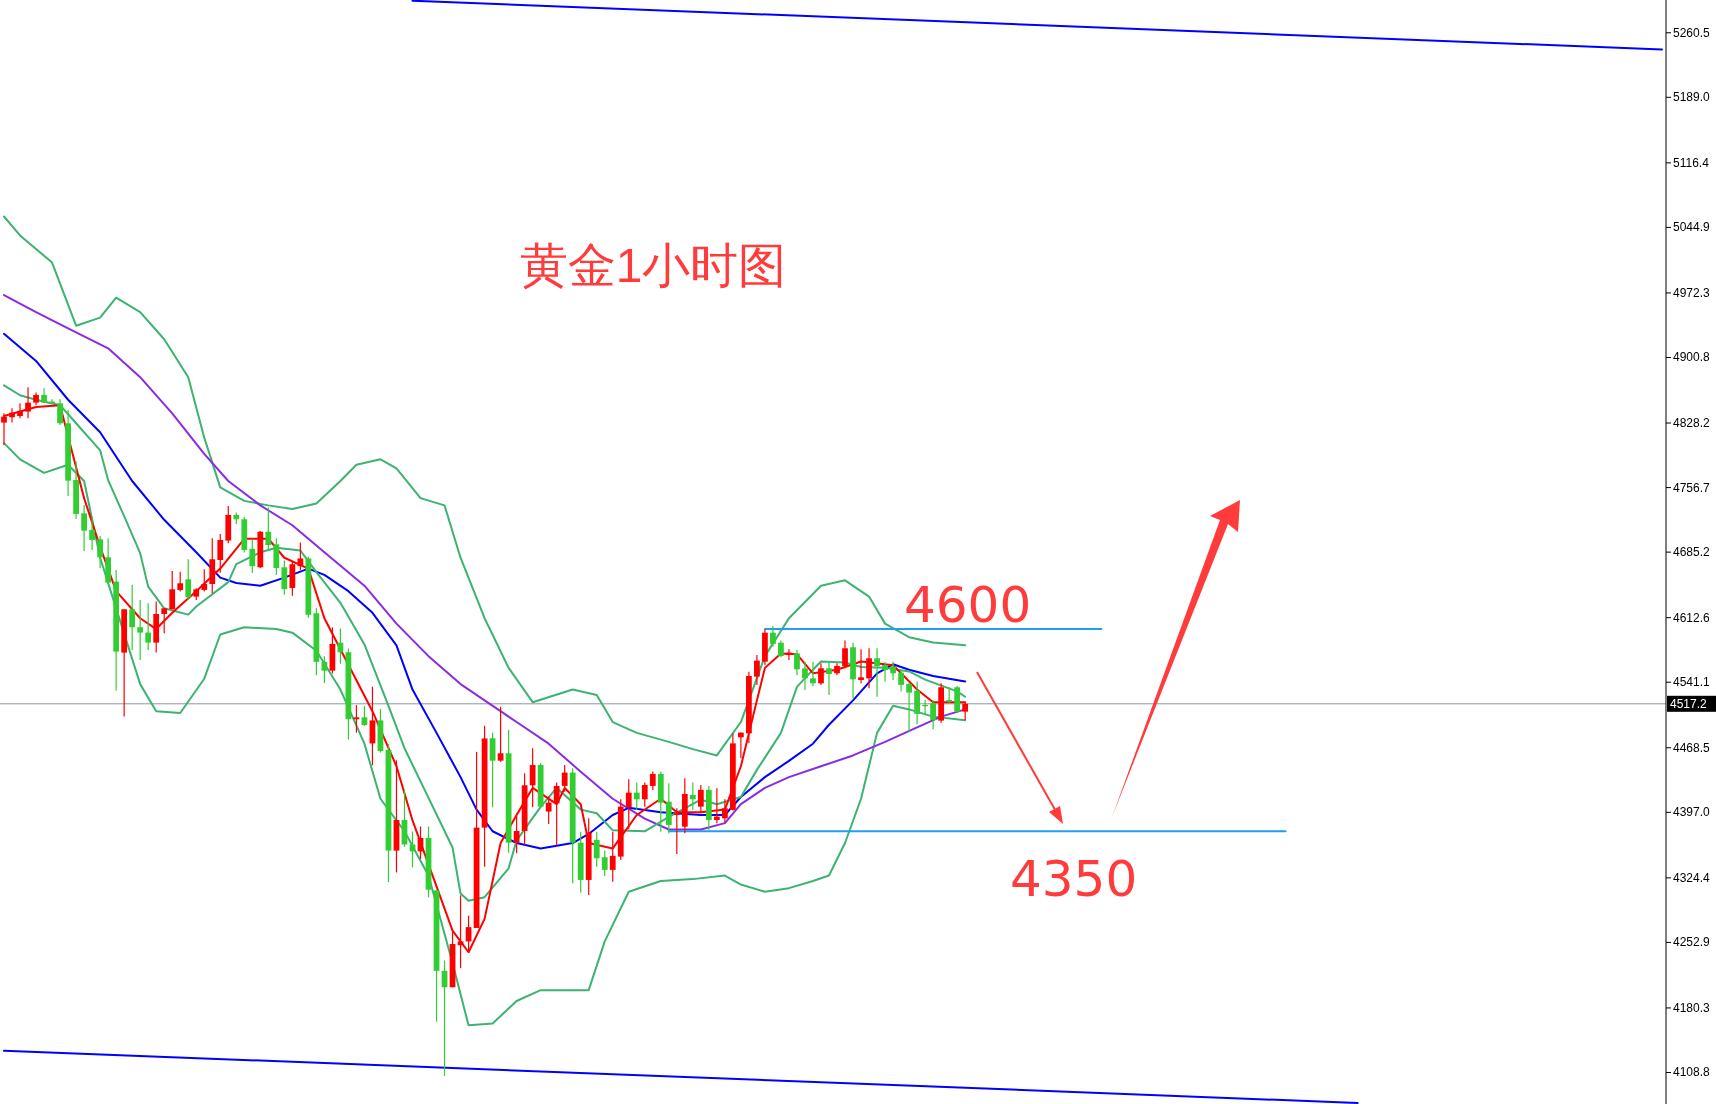 The width and height of the screenshot is (1716, 1104). What do you see at coordinates (1692, 1072) in the screenshot?
I see `y-tick-label: 4108.8` at bounding box center [1692, 1072].